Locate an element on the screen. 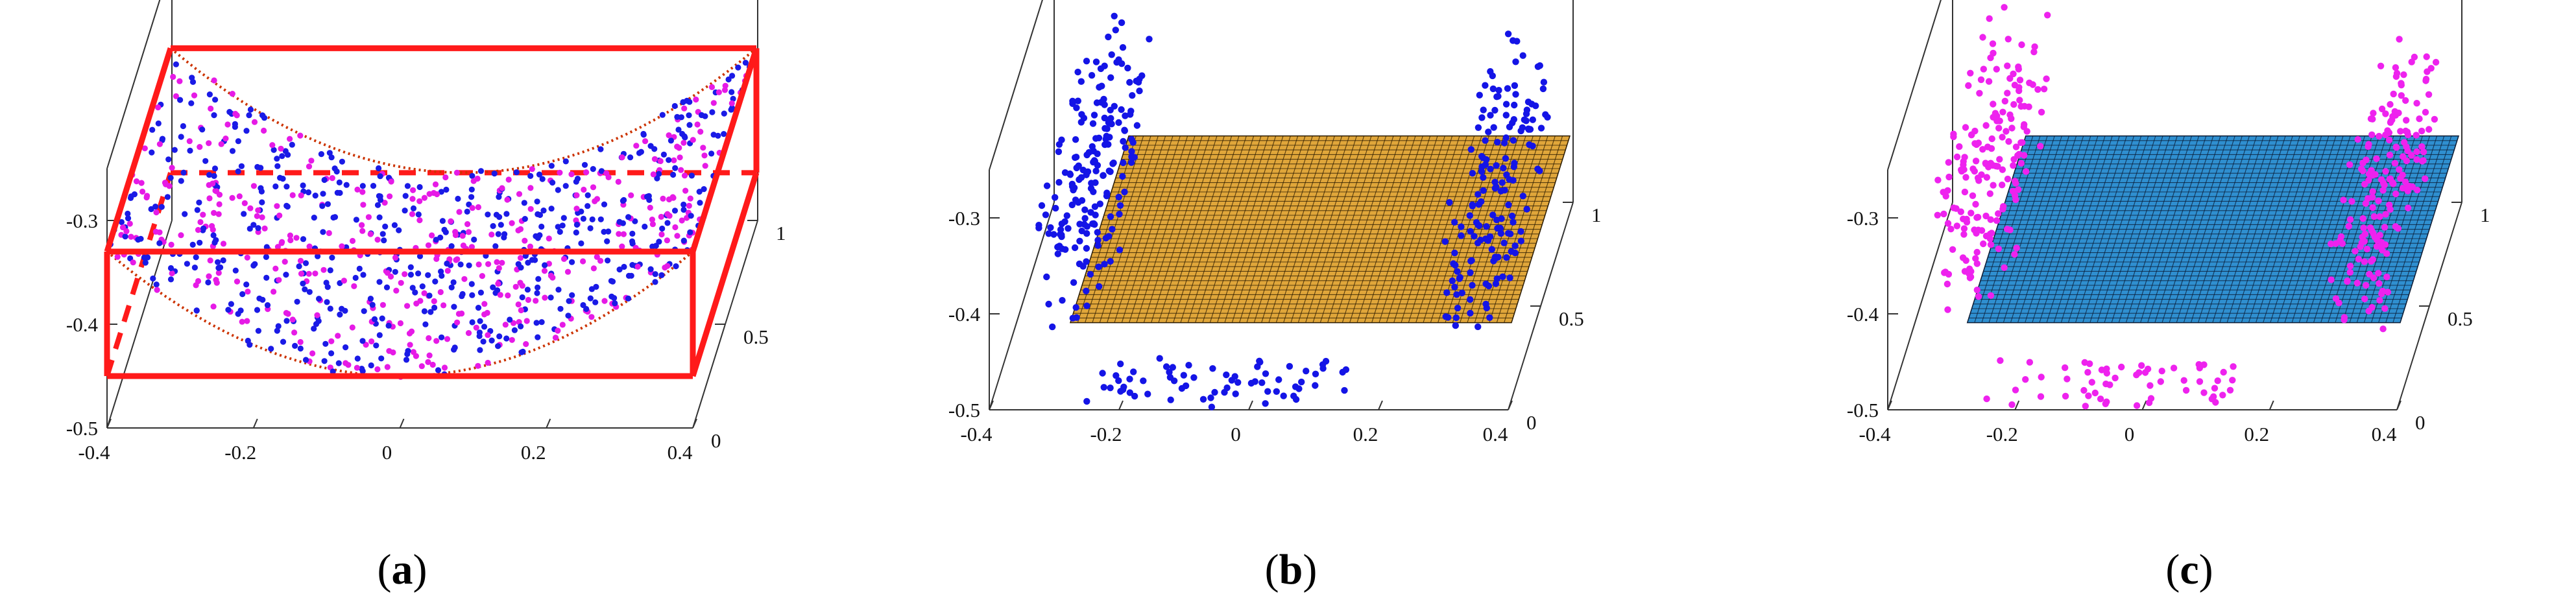 This screenshot has width=2576, height=616. y-tick-label: 0.5 is located at coordinates (756, 337).